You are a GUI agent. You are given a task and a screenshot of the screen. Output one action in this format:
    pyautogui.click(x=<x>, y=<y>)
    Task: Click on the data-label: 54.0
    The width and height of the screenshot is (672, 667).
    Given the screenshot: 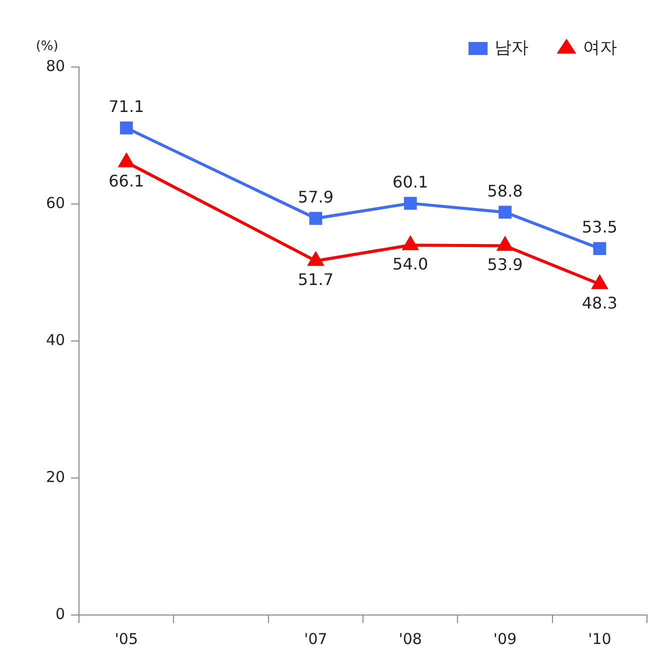 What is the action you would take?
    pyautogui.click(x=410, y=264)
    